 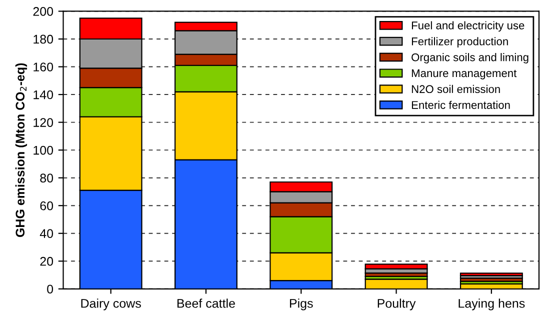 What do you see at coordinates (47, 261) in the screenshot?
I see `y-tick-label: 20` at bounding box center [47, 261].